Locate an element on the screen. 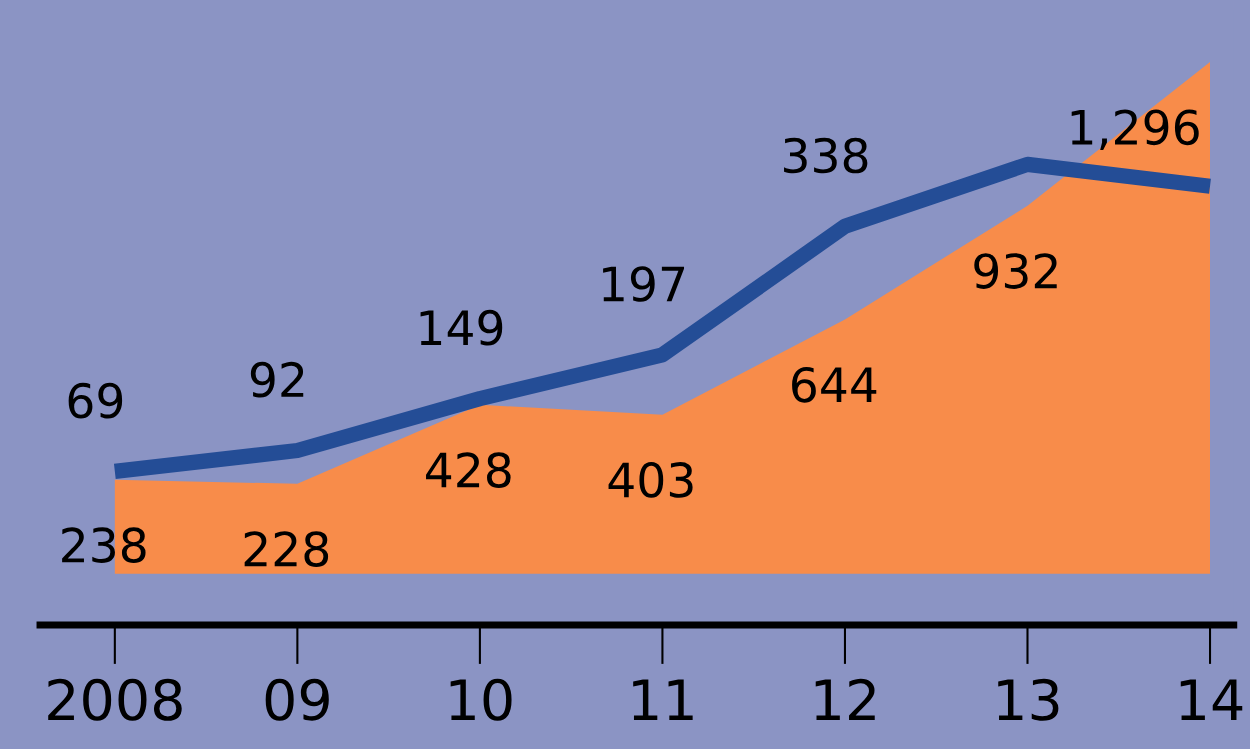  data-label: 92 is located at coordinates (277, 379).